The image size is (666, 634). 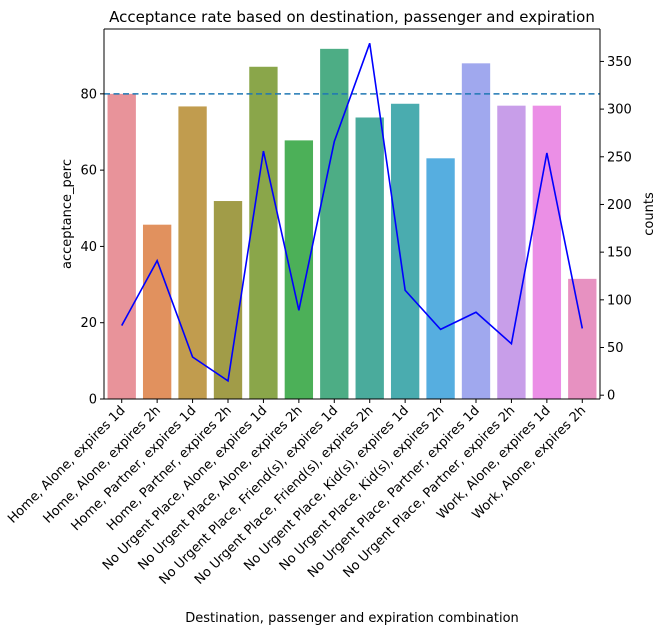 What do you see at coordinates (619, 300) in the screenshot?
I see `y2-tick-label-2: 100` at bounding box center [619, 300].